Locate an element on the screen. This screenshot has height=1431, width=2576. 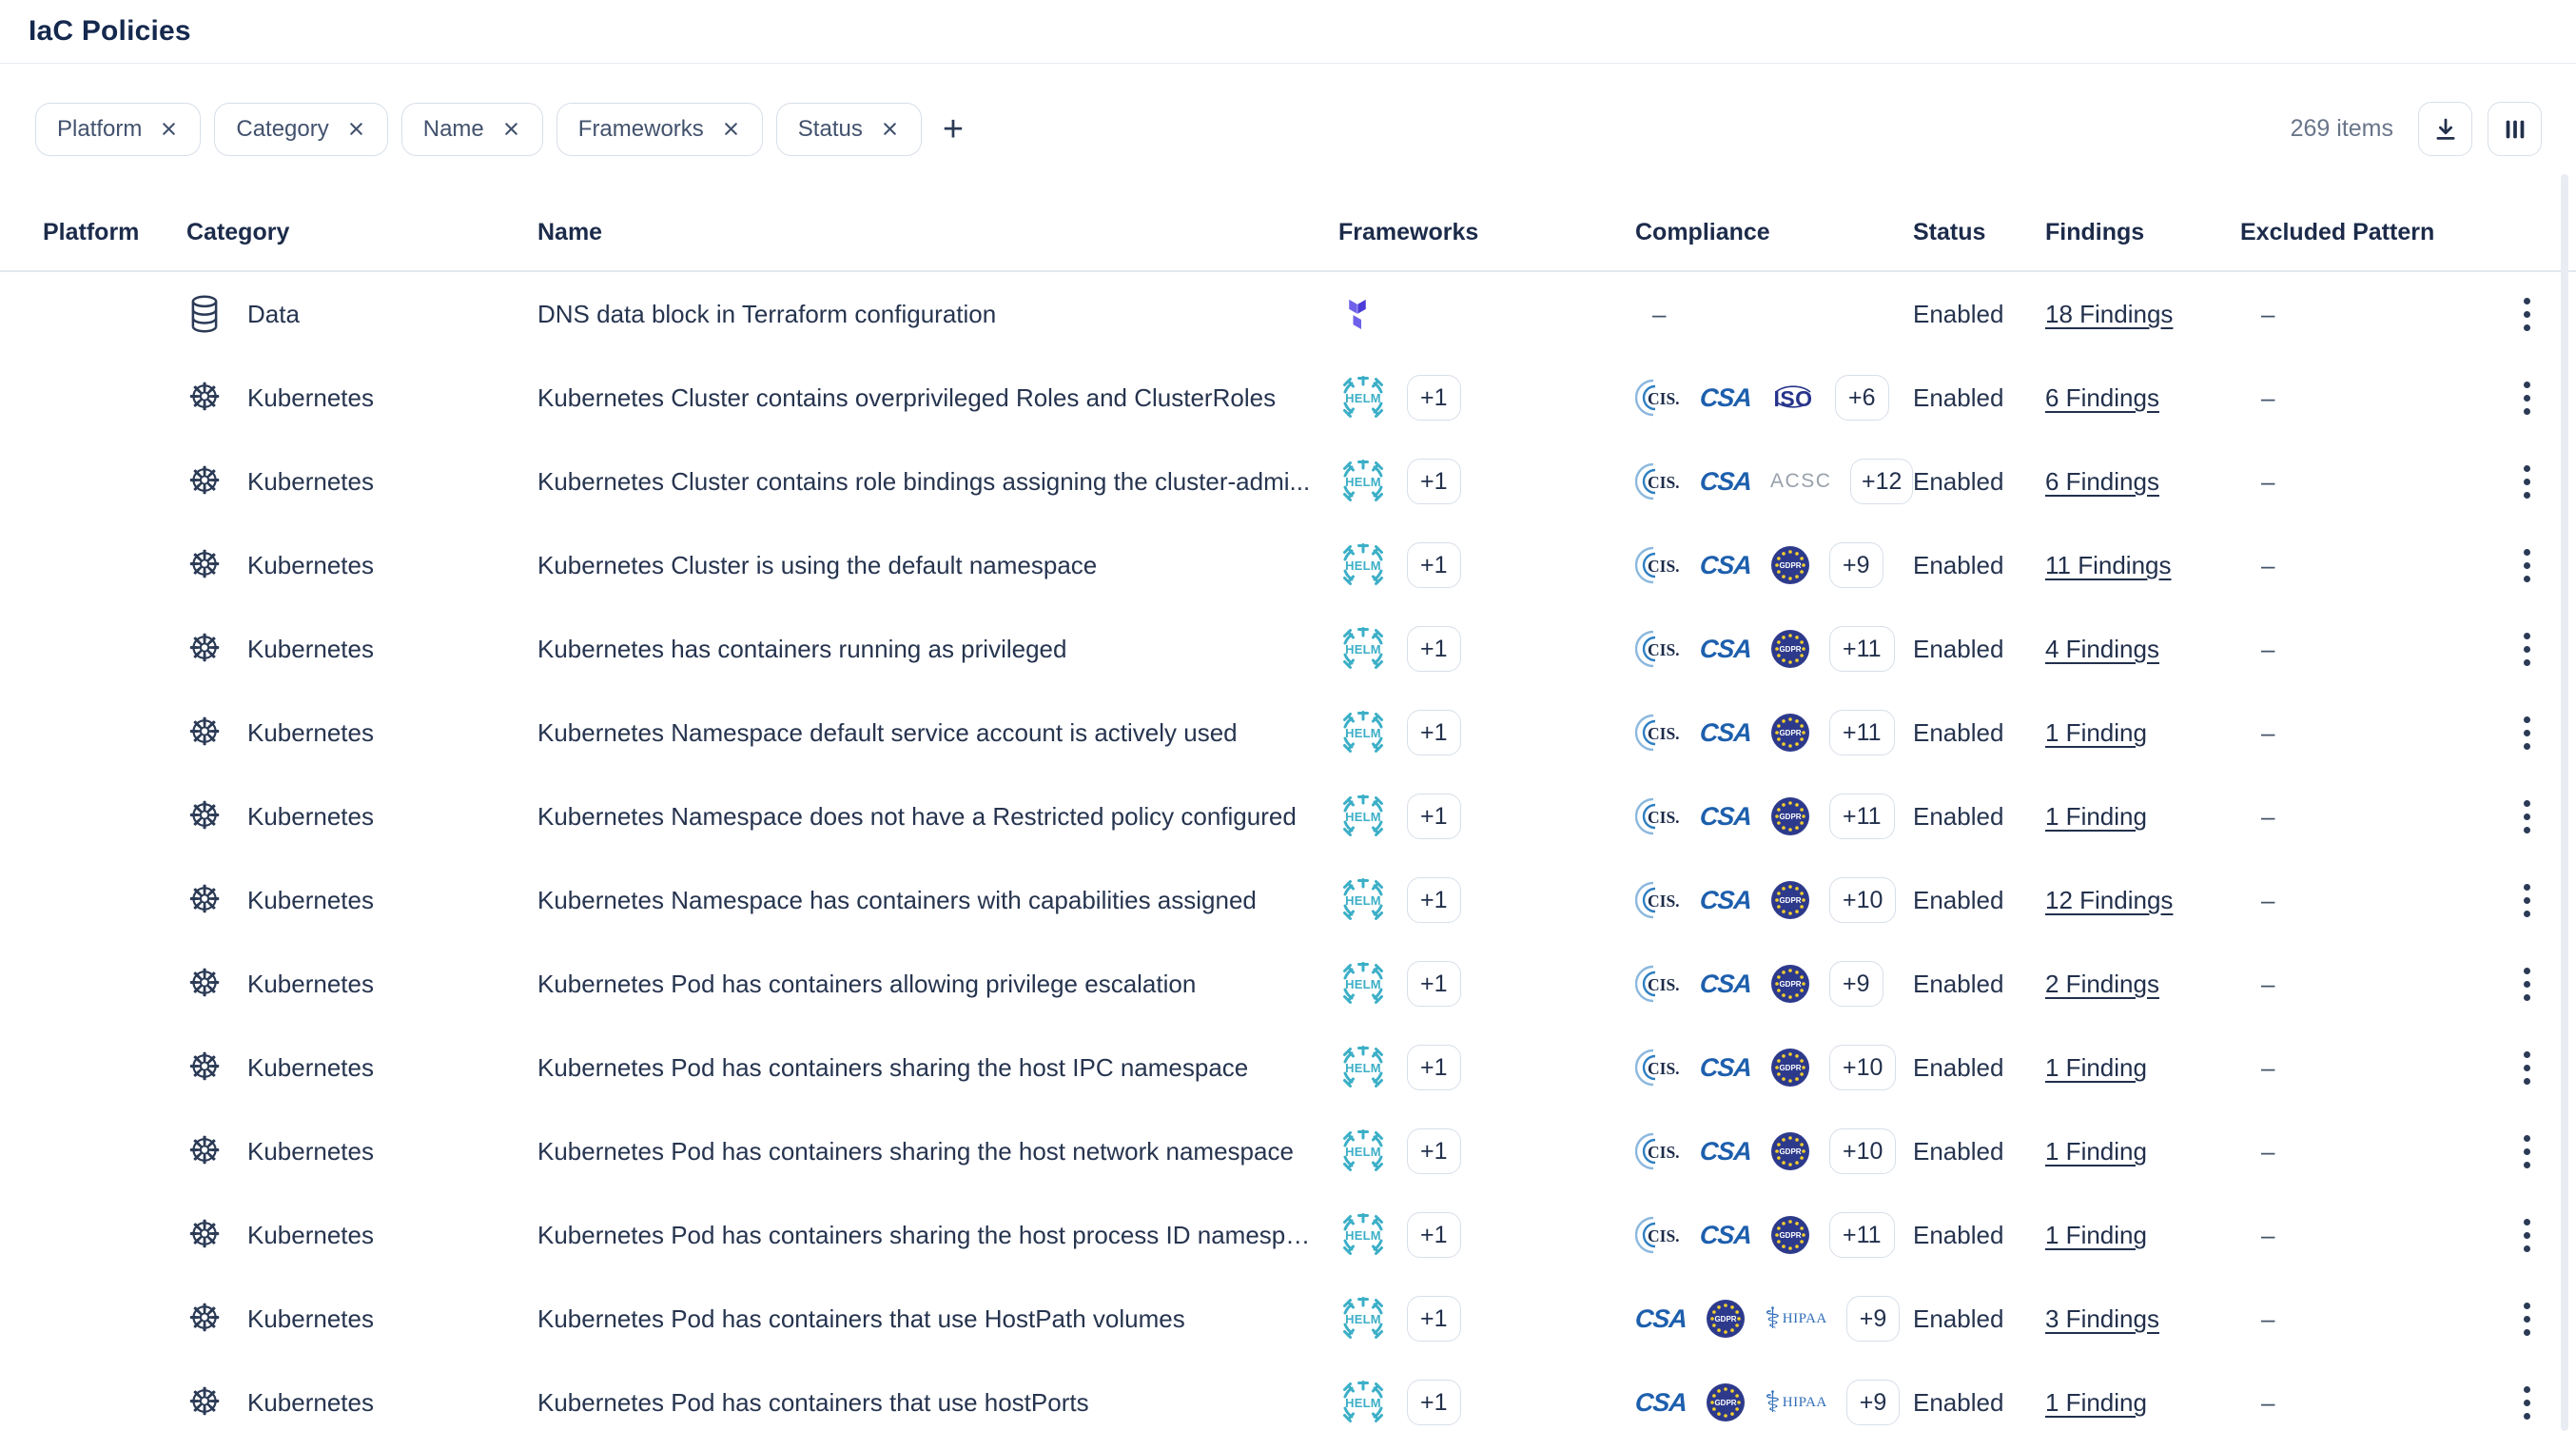
more-count-badge: +6 is located at coordinates (1862, 398).